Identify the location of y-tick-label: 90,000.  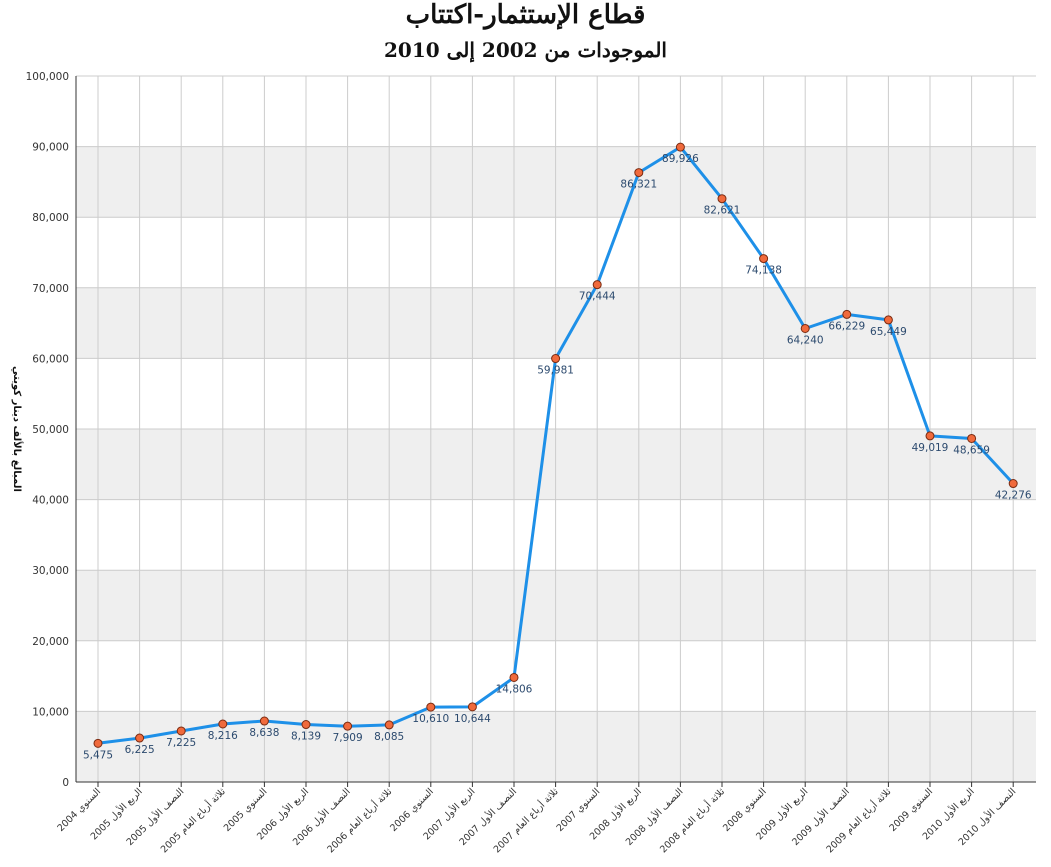
(50, 148).